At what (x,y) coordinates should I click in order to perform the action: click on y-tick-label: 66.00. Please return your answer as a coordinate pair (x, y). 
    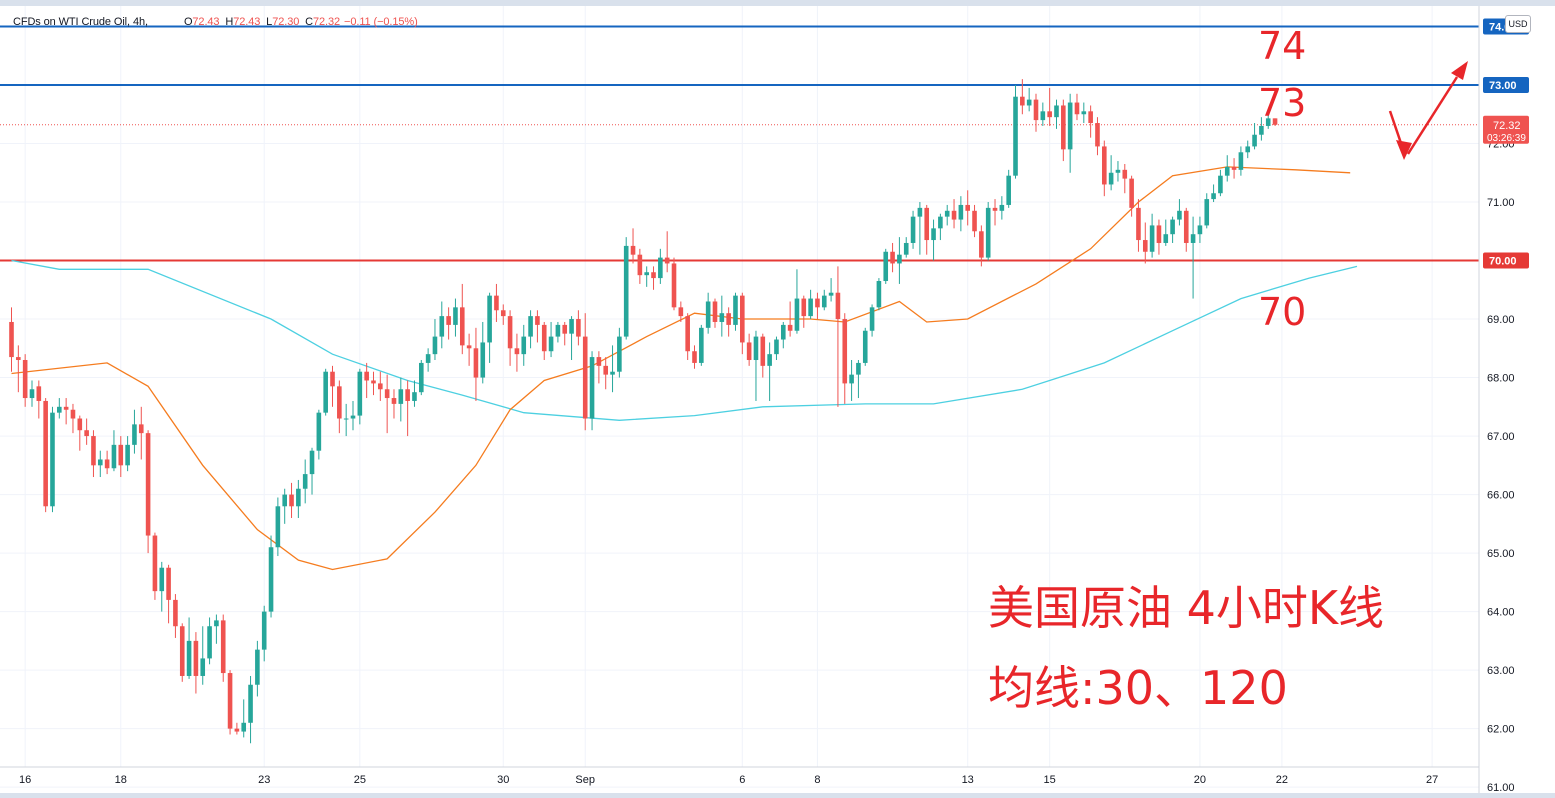
    Looking at the image, I should click on (1501, 496).